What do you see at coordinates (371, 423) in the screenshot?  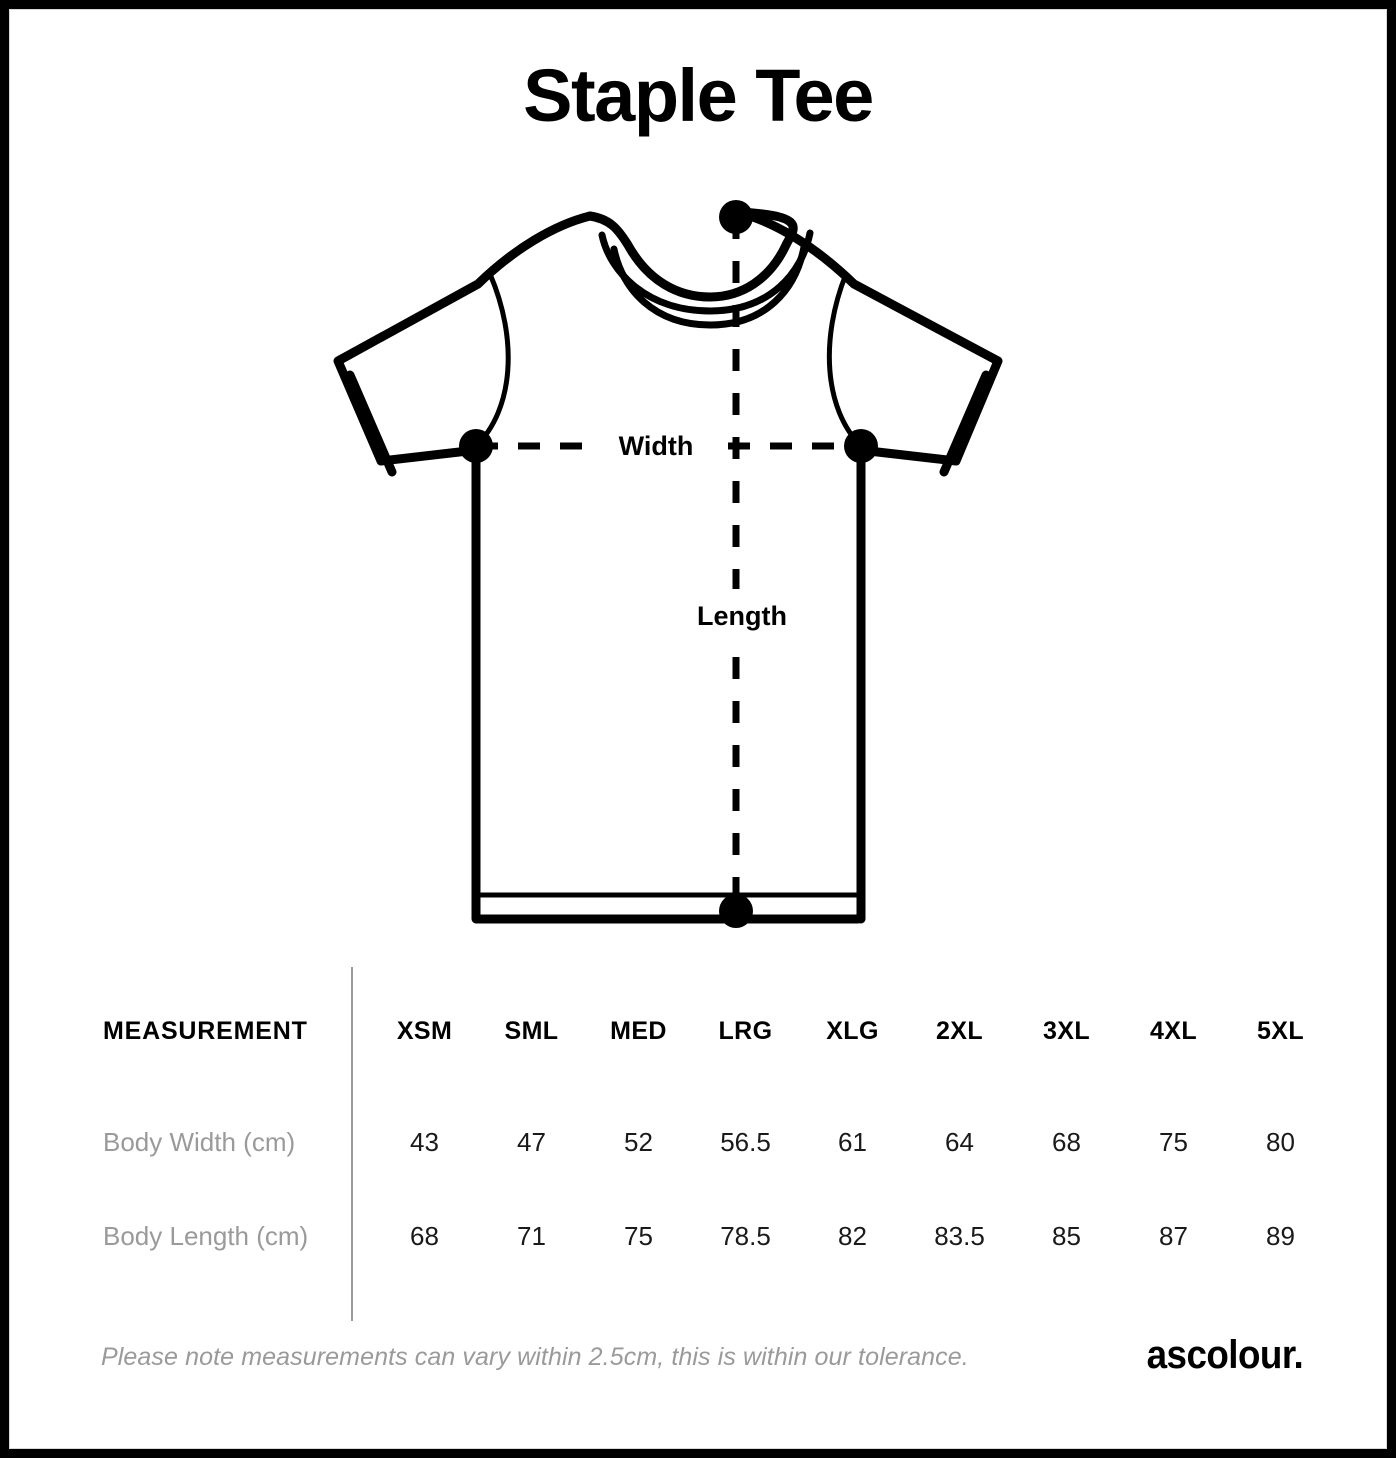 I see `tee-left-cuff` at bounding box center [371, 423].